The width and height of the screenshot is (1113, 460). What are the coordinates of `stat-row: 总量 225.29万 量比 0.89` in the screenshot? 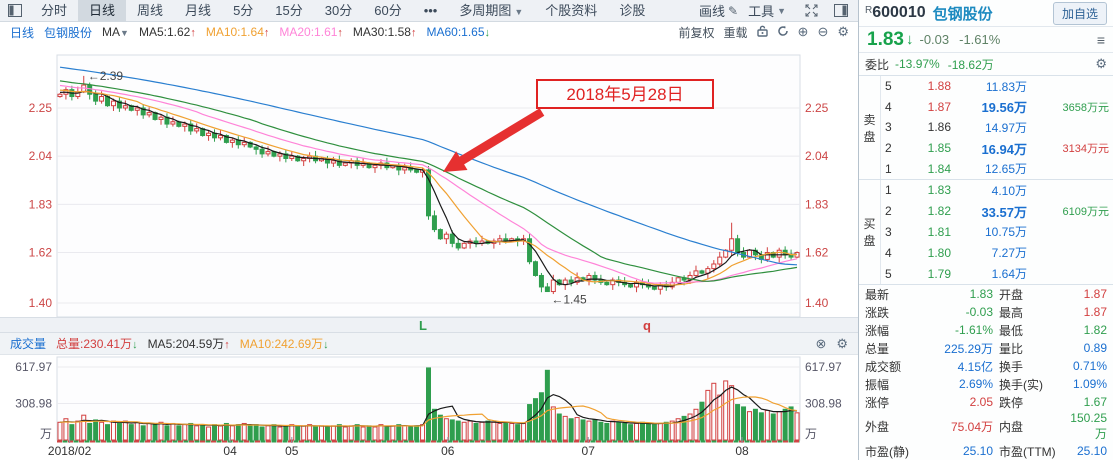 It's located at (986, 348).